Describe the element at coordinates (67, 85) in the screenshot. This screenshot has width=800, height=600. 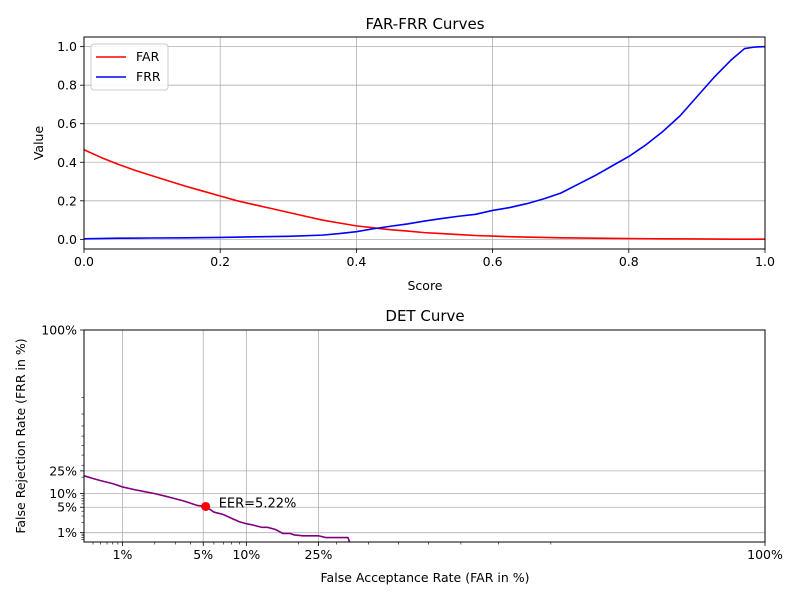
I see `y-tick-label: 0.8` at that location.